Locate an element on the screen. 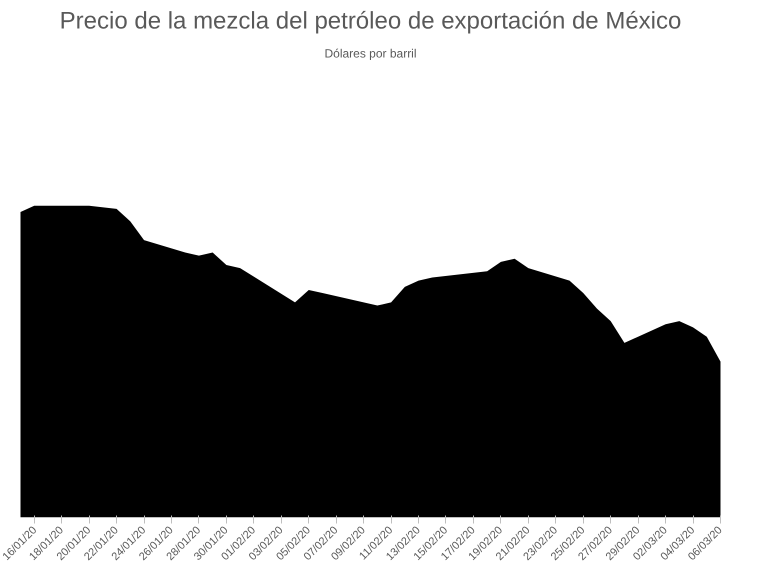 This screenshot has width=760, height=570. chart-title: Precio de la mezcla del petróleo de exportación de México is located at coordinates (371, 21).